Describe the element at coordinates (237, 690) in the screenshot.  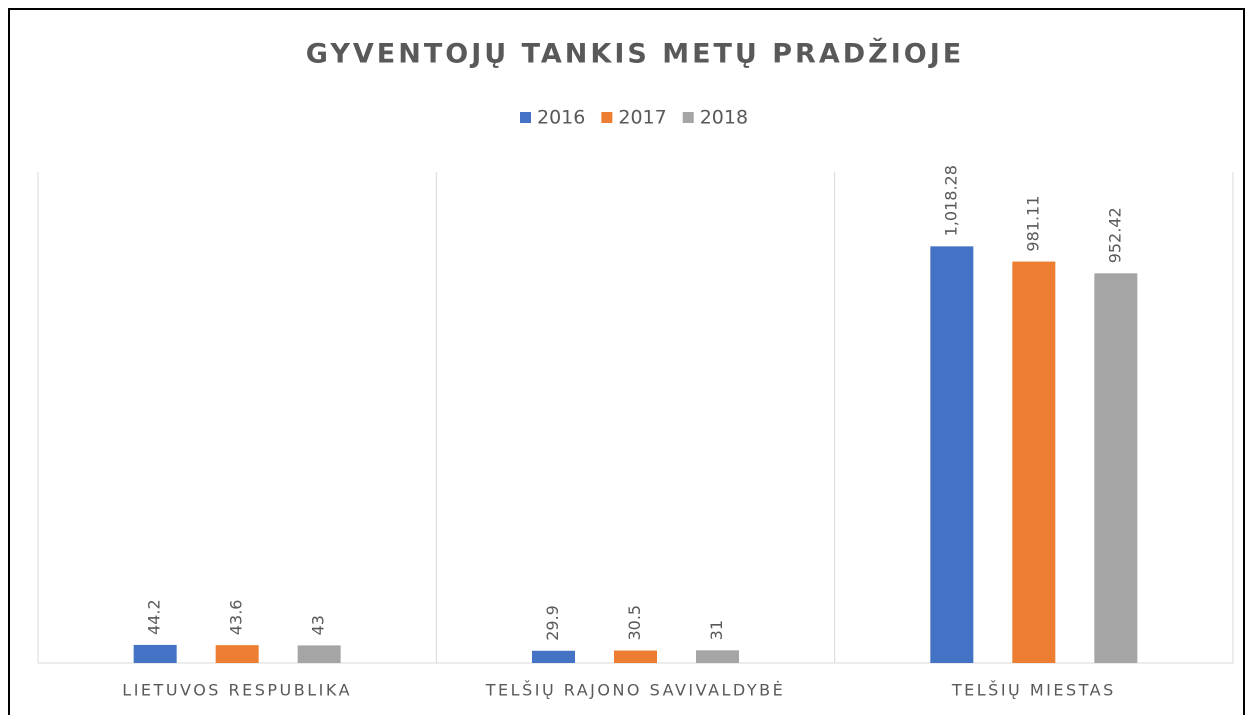
I see `x-tick-label: LIETUVOS RESPUBLIKA` at that location.